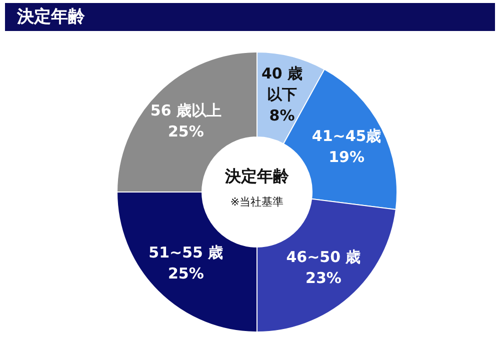 The height and width of the screenshot is (350, 500). Describe the element at coordinates (347, 135) in the screenshot. I see `slice-label: 41~45歳` at that location.